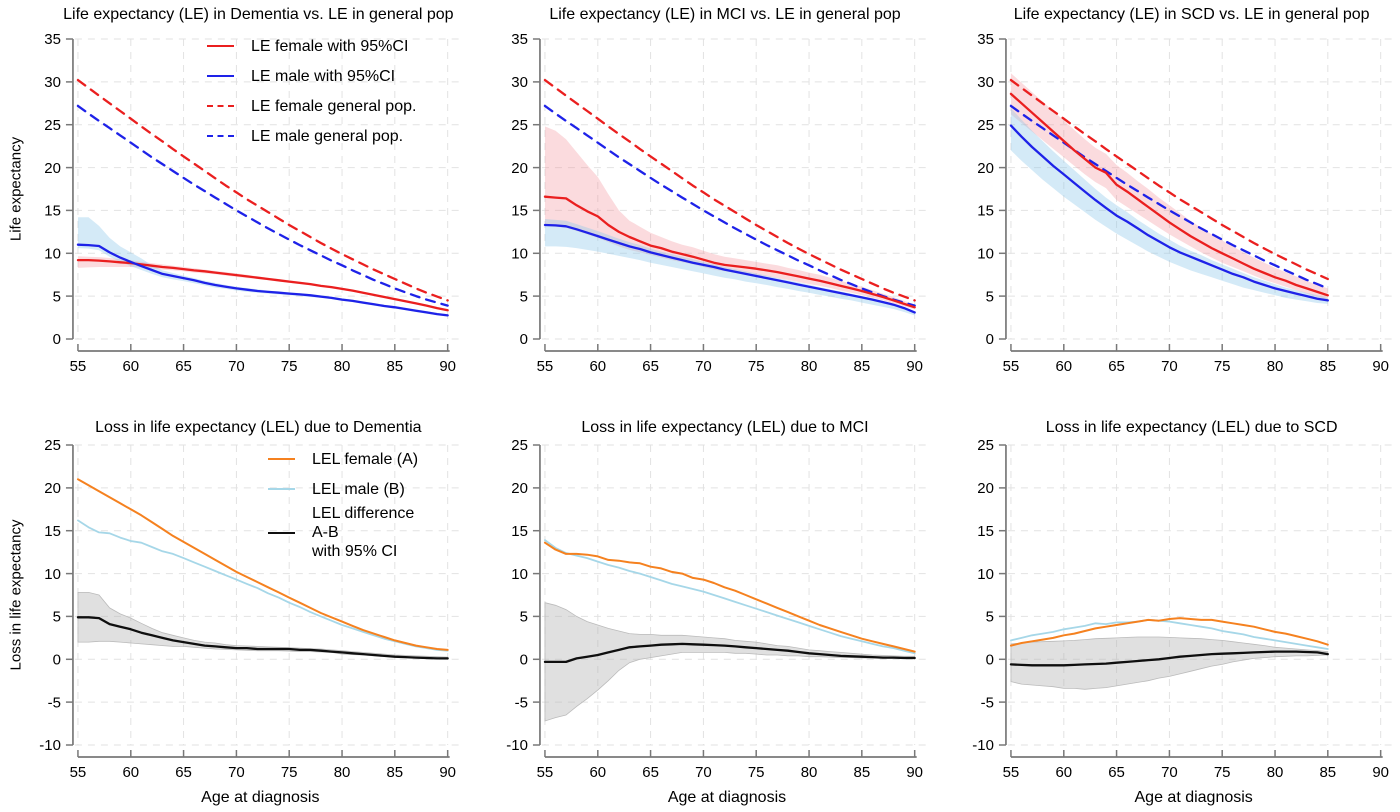  Describe the element at coordinates (262, 205) in the screenshot. I see `gen-male-line` at that location.